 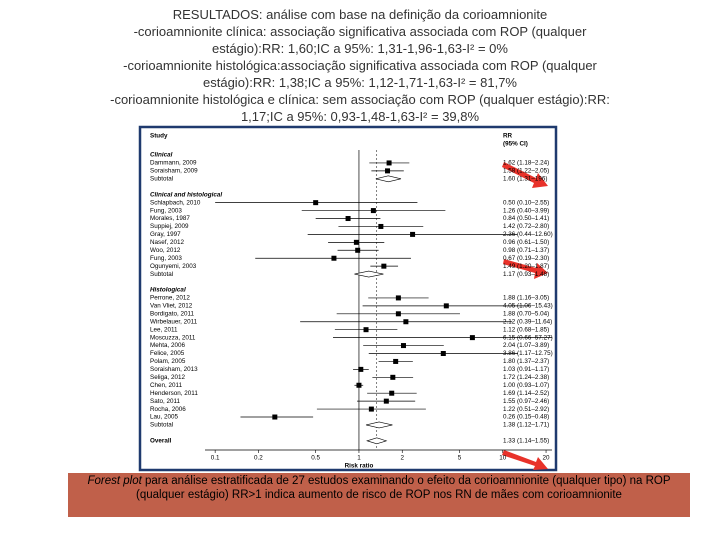 I want to click on value-label: 1.55 (0.97–2.46), so click(x=526, y=401).